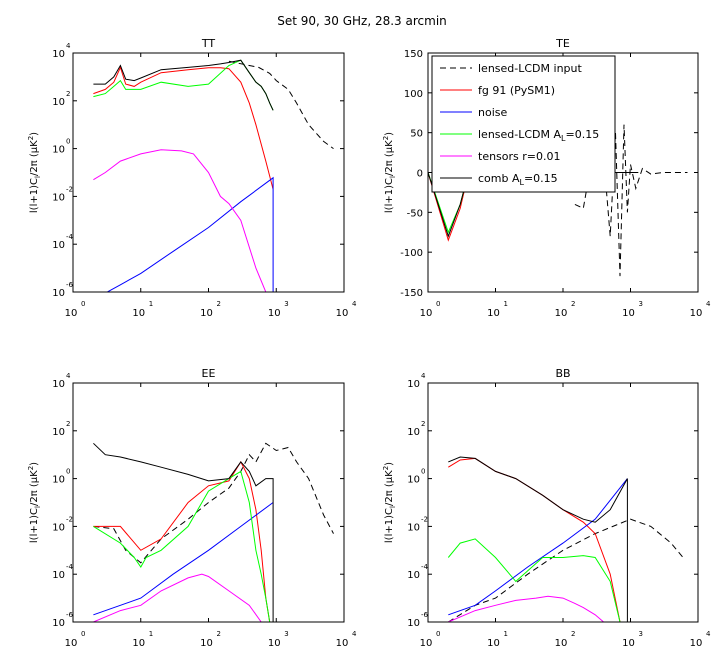 The width and height of the screenshot is (724, 670). Describe the element at coordinates (411, 253) in the screenshot. I see `ytick-label: -100` at that location.